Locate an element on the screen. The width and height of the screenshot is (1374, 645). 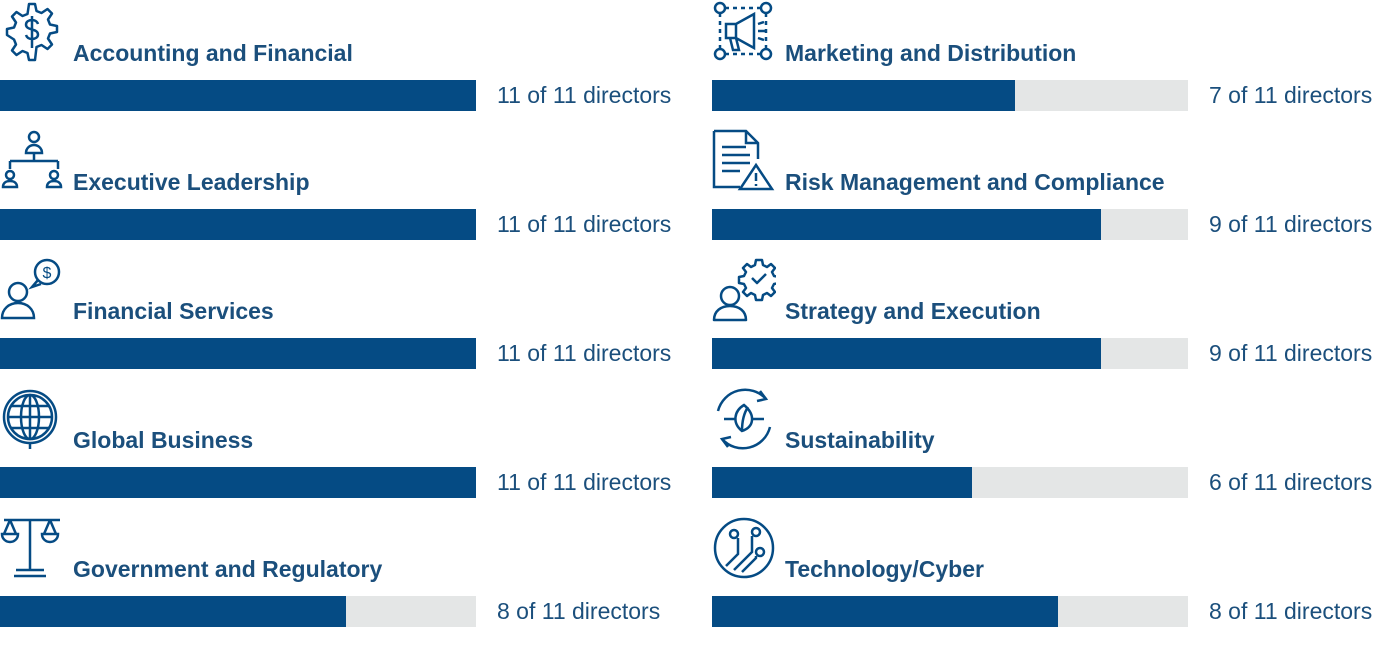
org-chart-icon is located at coordinates (32, 161).